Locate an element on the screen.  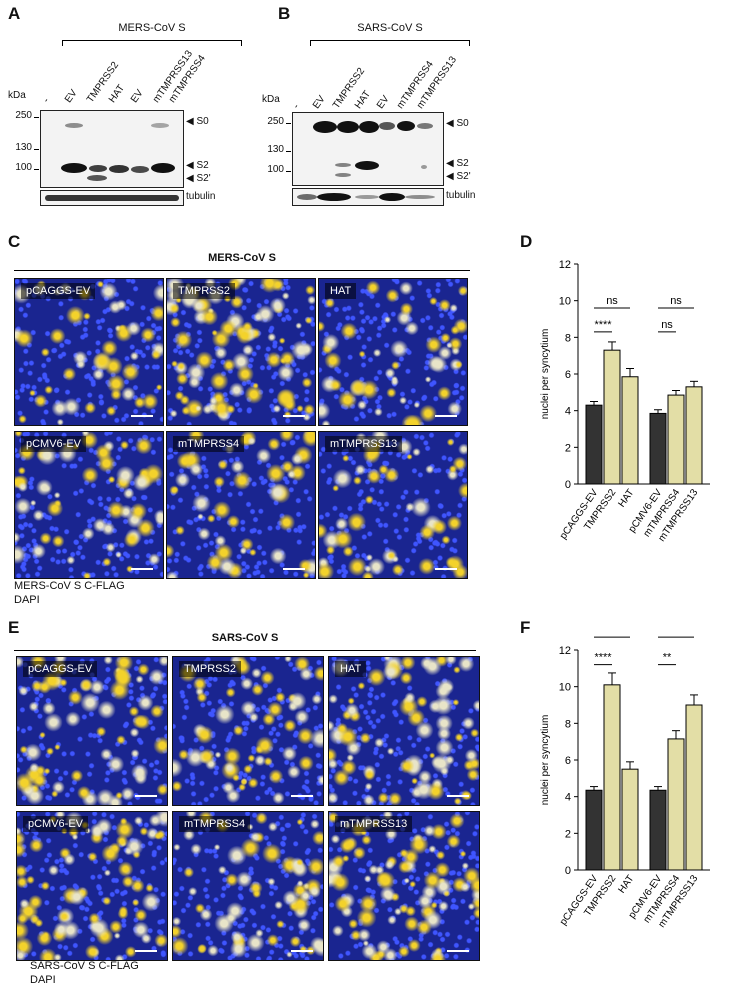
micro-image-mtmprss4: mTMPRSS4 is located at coordinates (248, 886).